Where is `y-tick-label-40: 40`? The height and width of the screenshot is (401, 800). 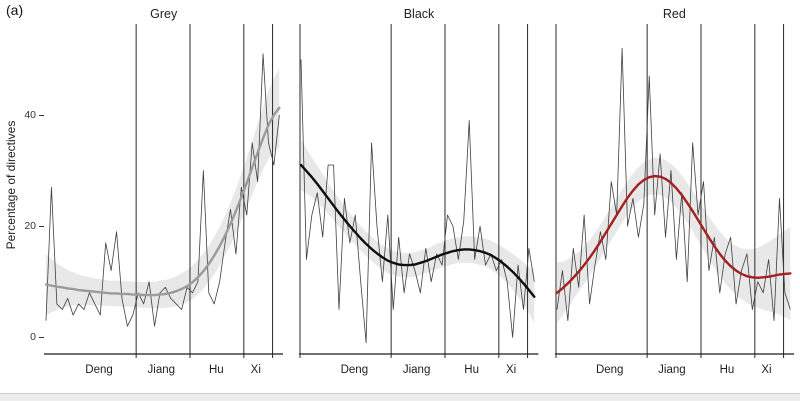
y-tick-label-40: 40 is located at coordinates (30, 114).